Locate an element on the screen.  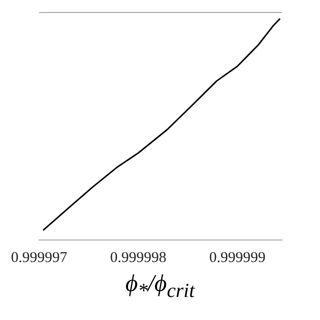
x-tick-label: 0.999997 is located at coordinates (39, 258).